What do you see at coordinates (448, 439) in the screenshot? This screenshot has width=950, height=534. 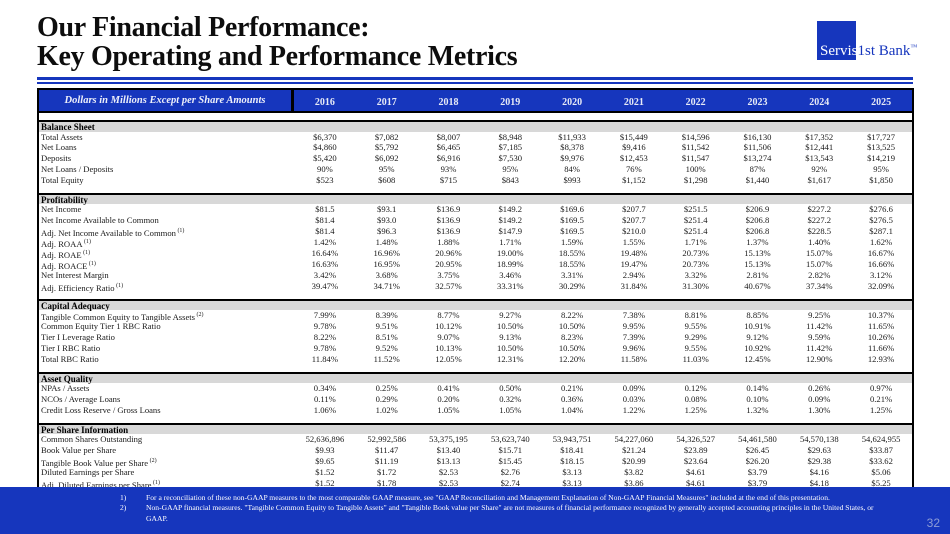 I see `table-cell: 53,375,195` at bounding box center [448, 439].